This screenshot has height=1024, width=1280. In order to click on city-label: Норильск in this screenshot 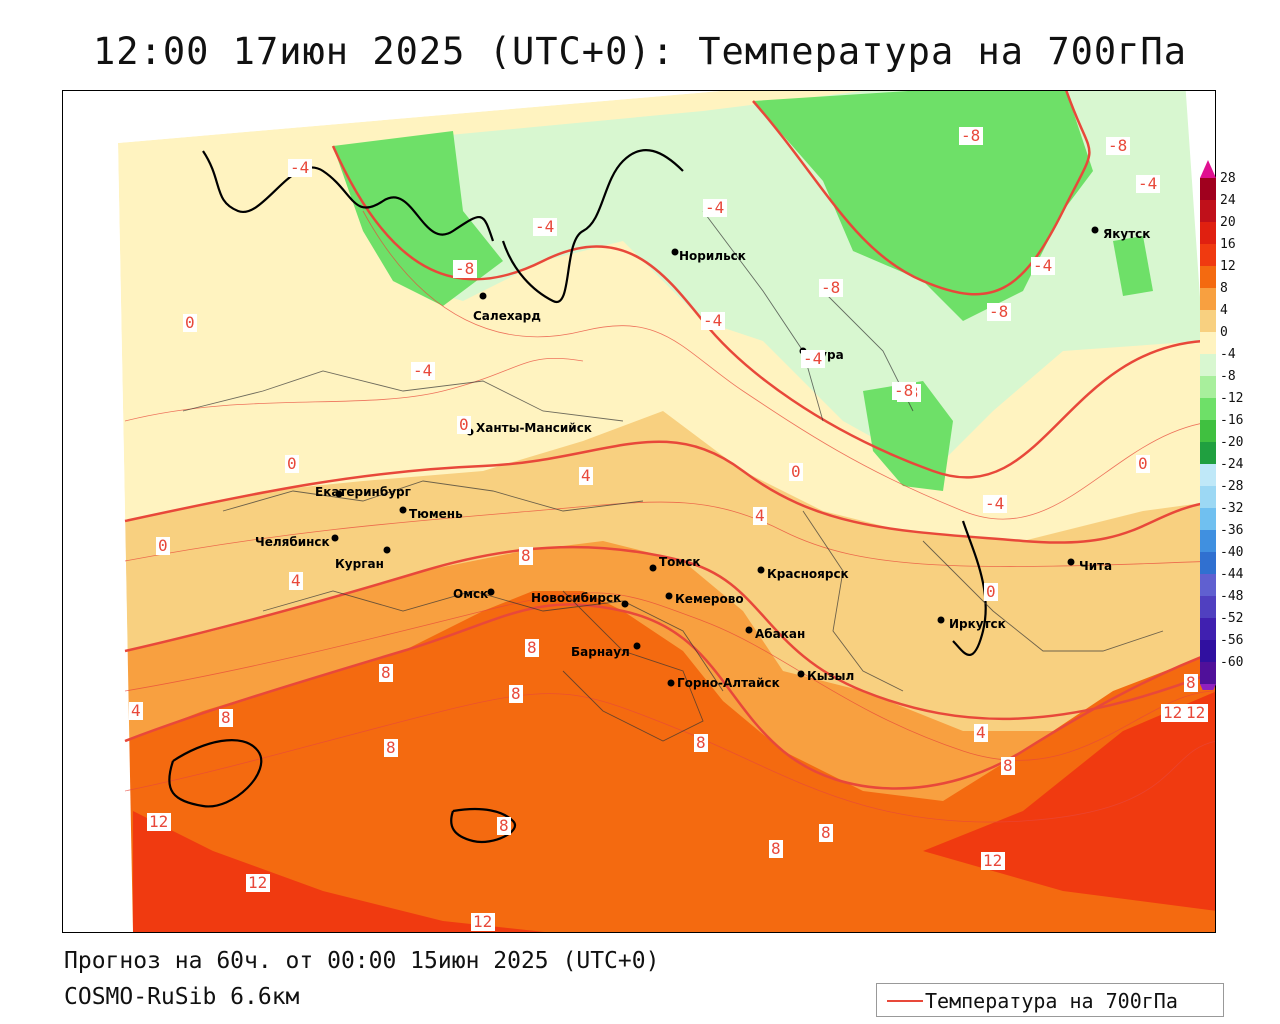, I will do `click(712, 256)`.